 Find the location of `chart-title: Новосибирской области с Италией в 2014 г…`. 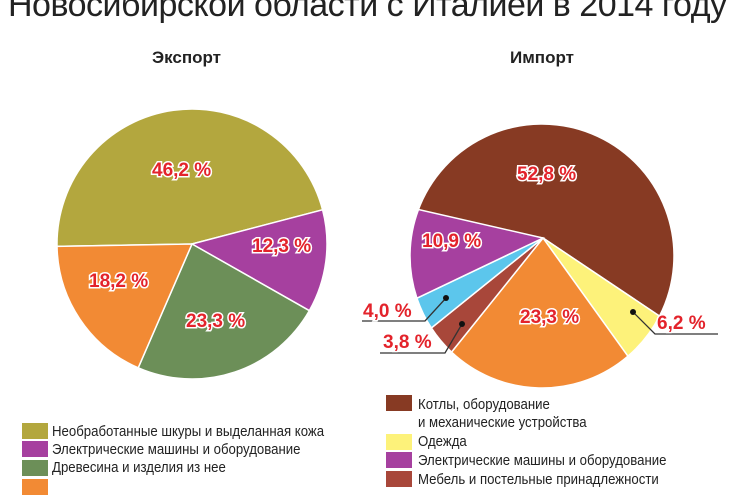

chart-title: Новосибирской области с Италией в 2014 г… is located at coordinates (367, 12).